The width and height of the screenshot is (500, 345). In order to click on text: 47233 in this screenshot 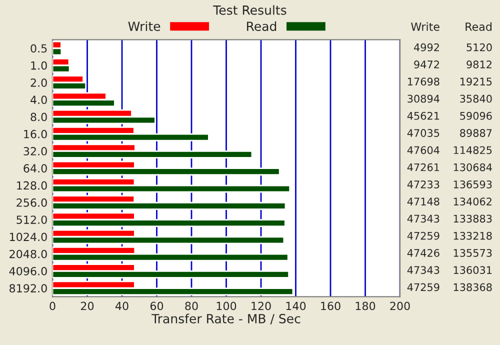, I will do `click(423, 184)`.